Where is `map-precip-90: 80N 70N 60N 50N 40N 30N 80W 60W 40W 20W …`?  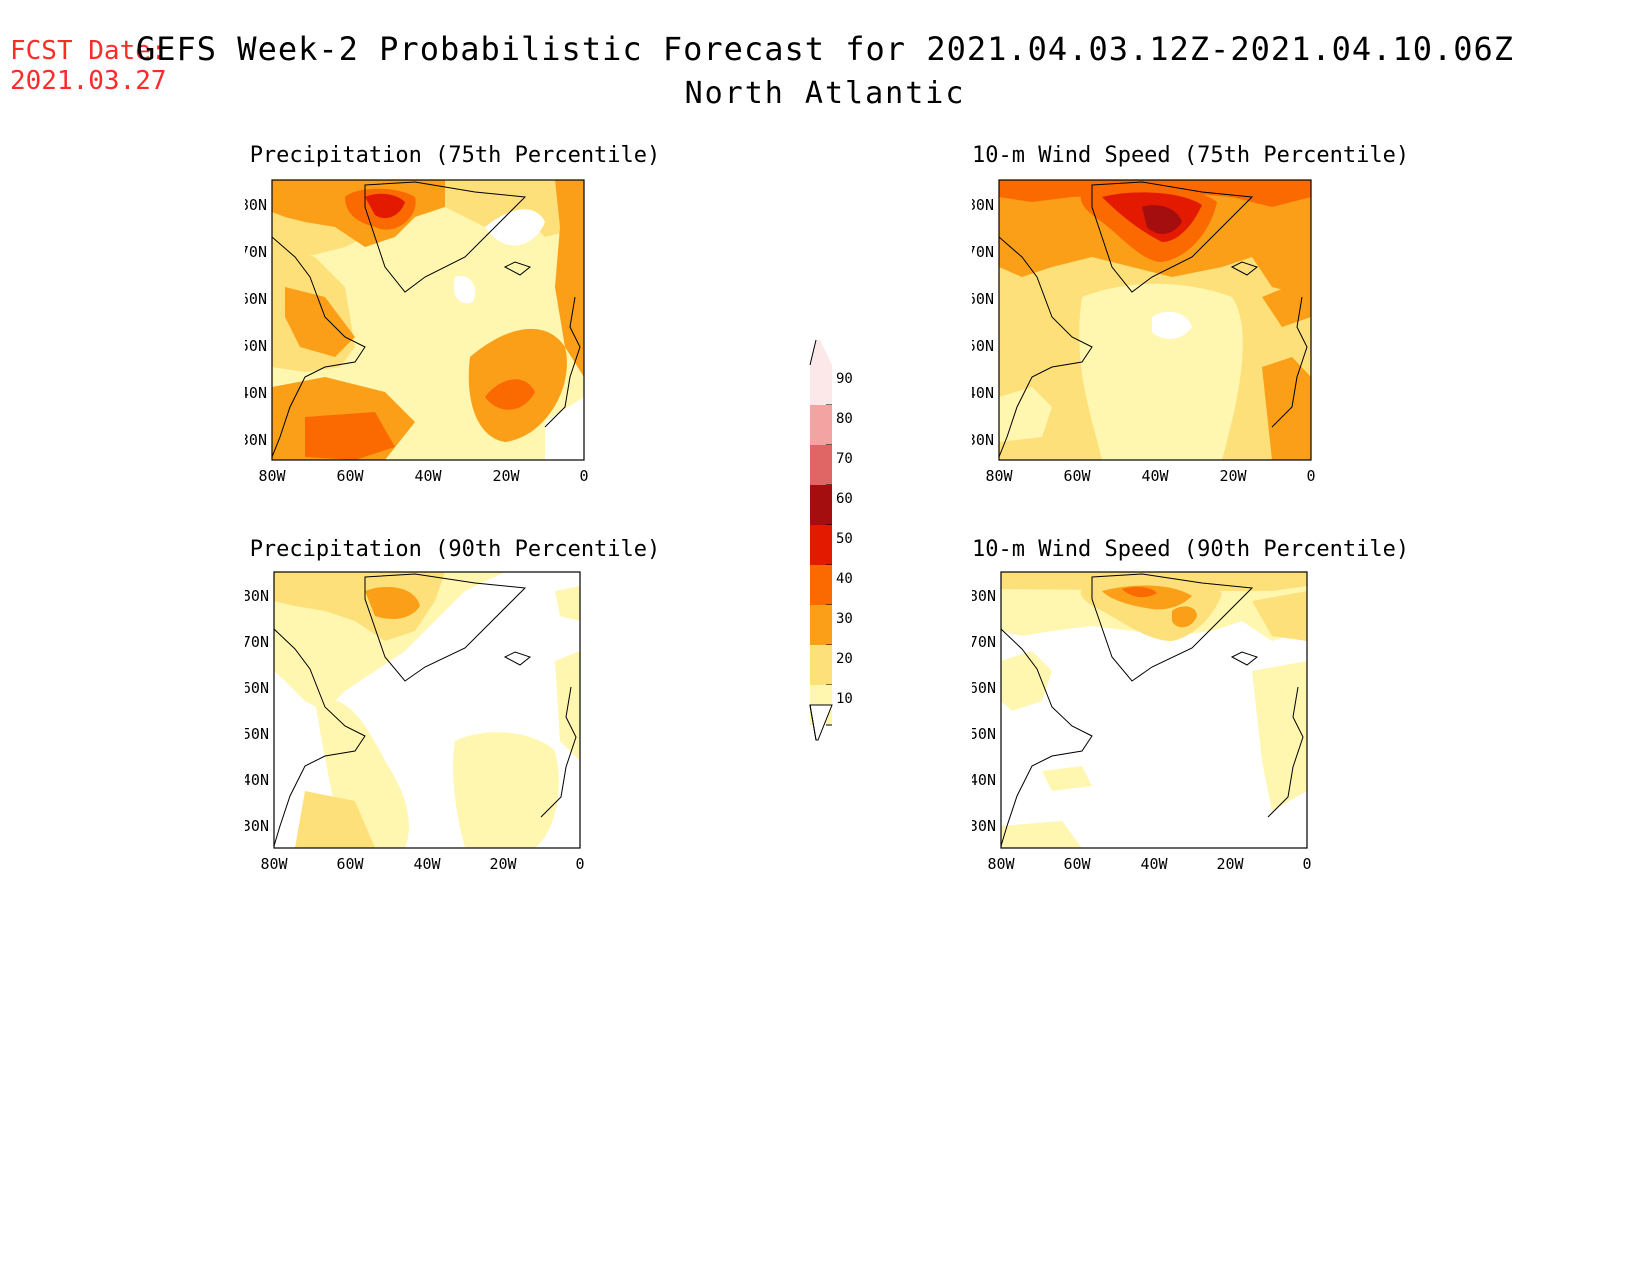 map-precip-90: 80N 70N 60N 50N 40N 30N 80W 60W 40W 20W … is located at coordinates (415, 722).